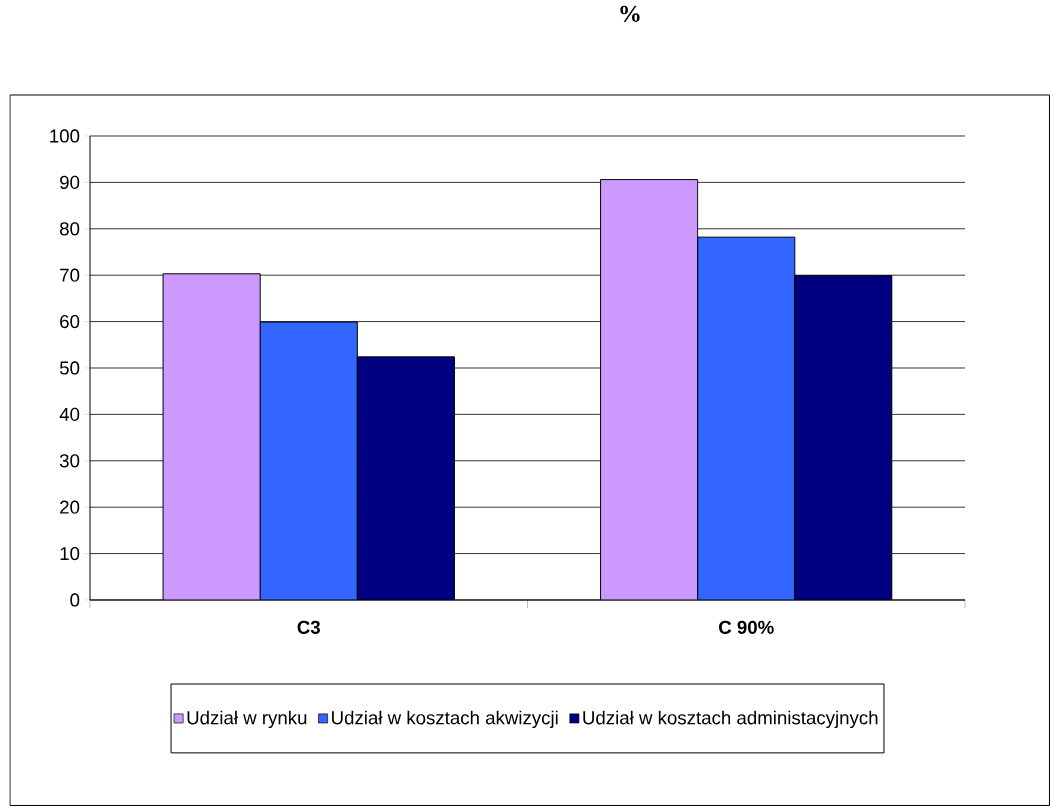  I want to click on y-tick-label: 30, so click(69, 461).